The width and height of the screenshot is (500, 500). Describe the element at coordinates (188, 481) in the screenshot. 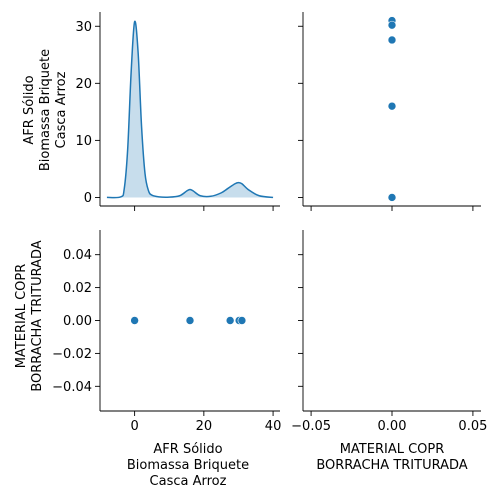

I see `x-title-line-3: Casca Arroz` at that location.